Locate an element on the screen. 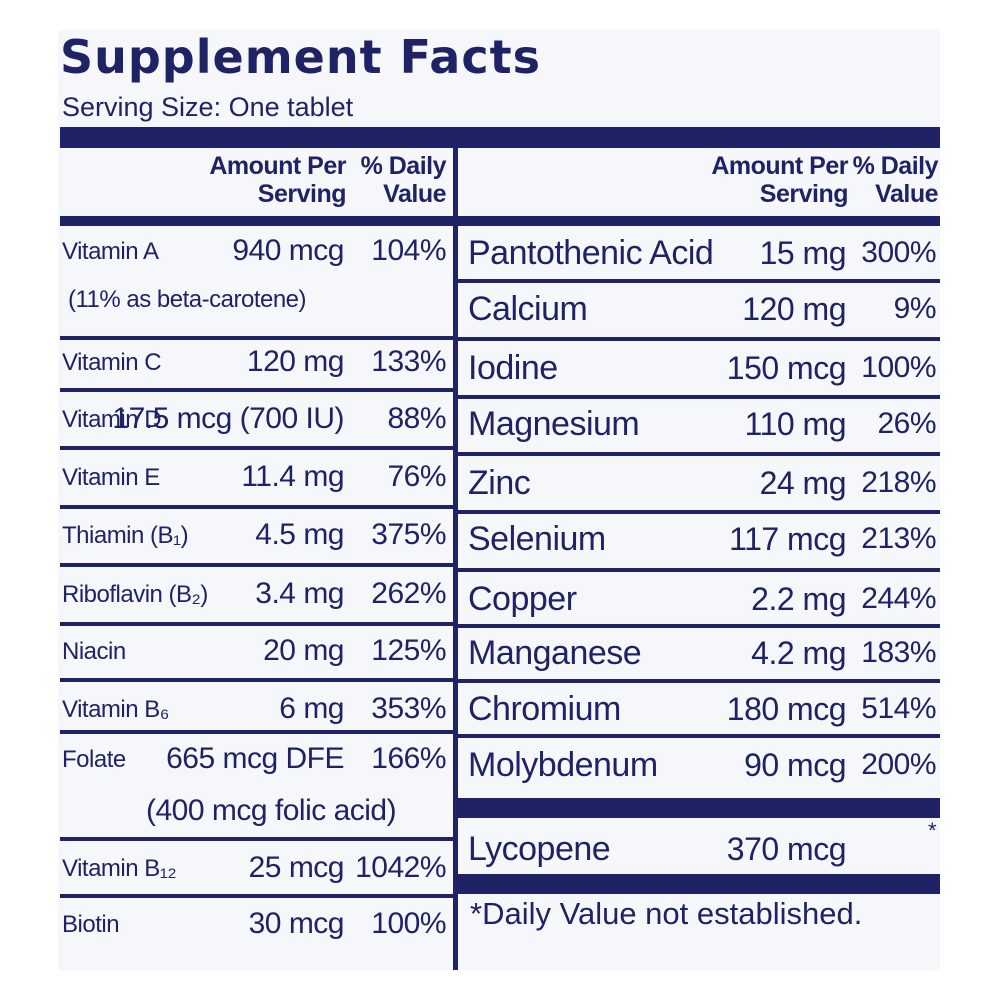 This screenshot has width=1000, height=999. right-dv-header: % Daily Value is located at coordinates (892, 180).